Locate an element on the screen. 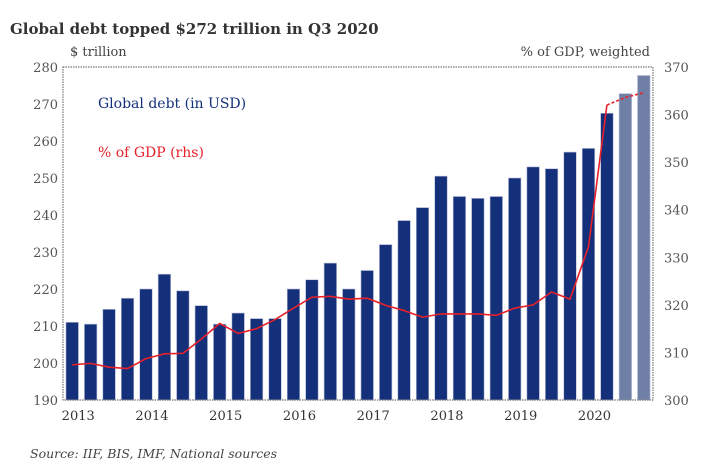 The height and width of the screenshot is (475, 727). left-axis-label: $ trillion is located at coordinates (98, 52).